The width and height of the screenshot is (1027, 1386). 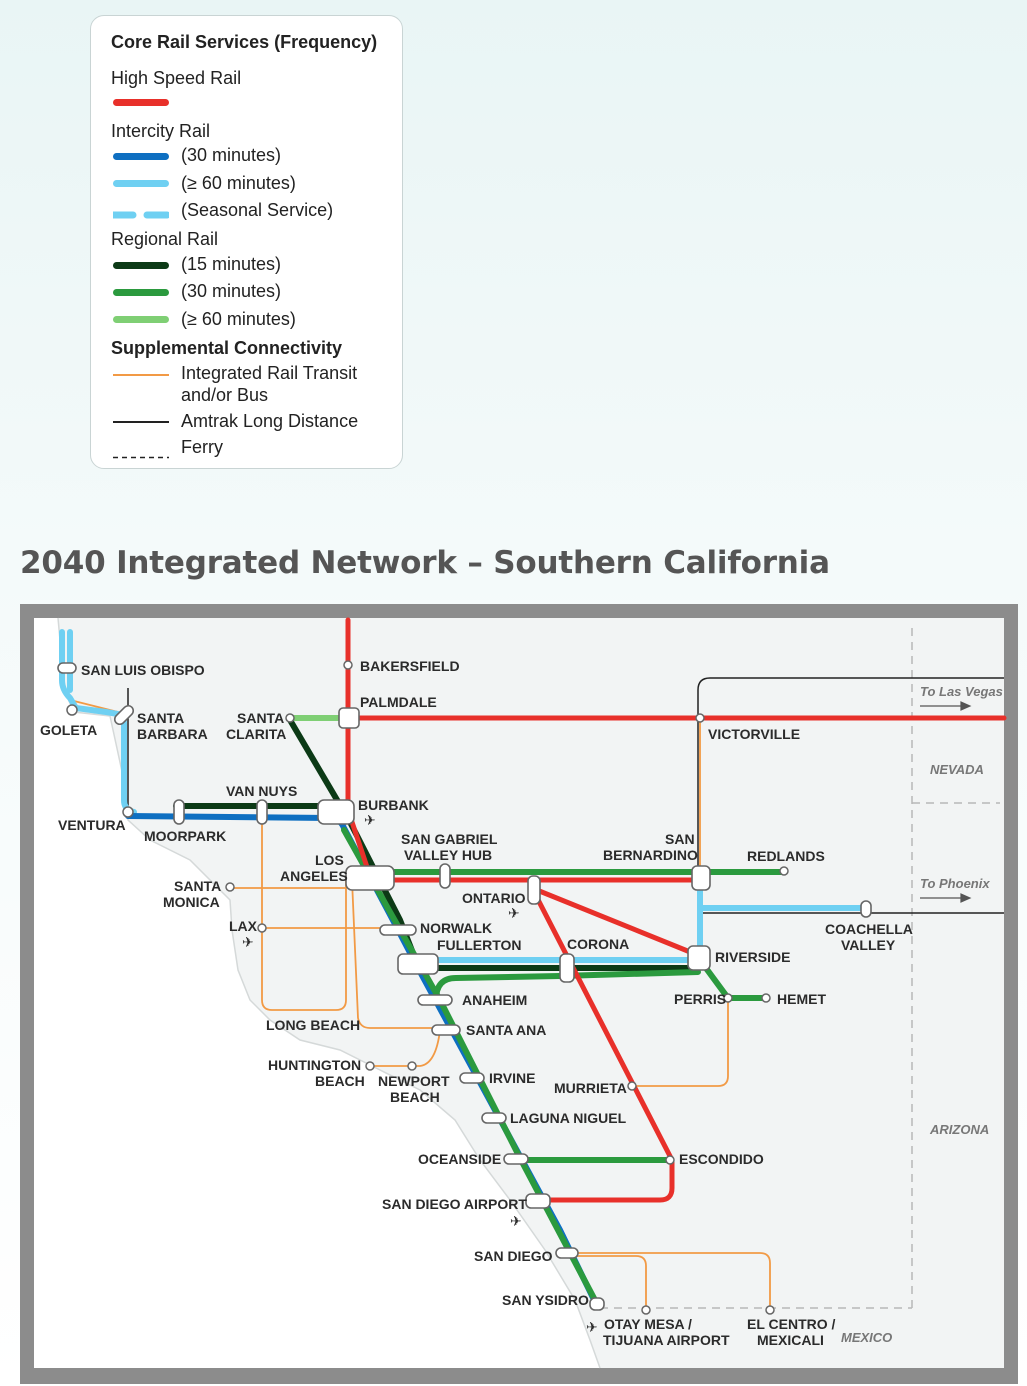 I want to click on label-santa-monica-1: SANTA, so click(x=197, y=886).